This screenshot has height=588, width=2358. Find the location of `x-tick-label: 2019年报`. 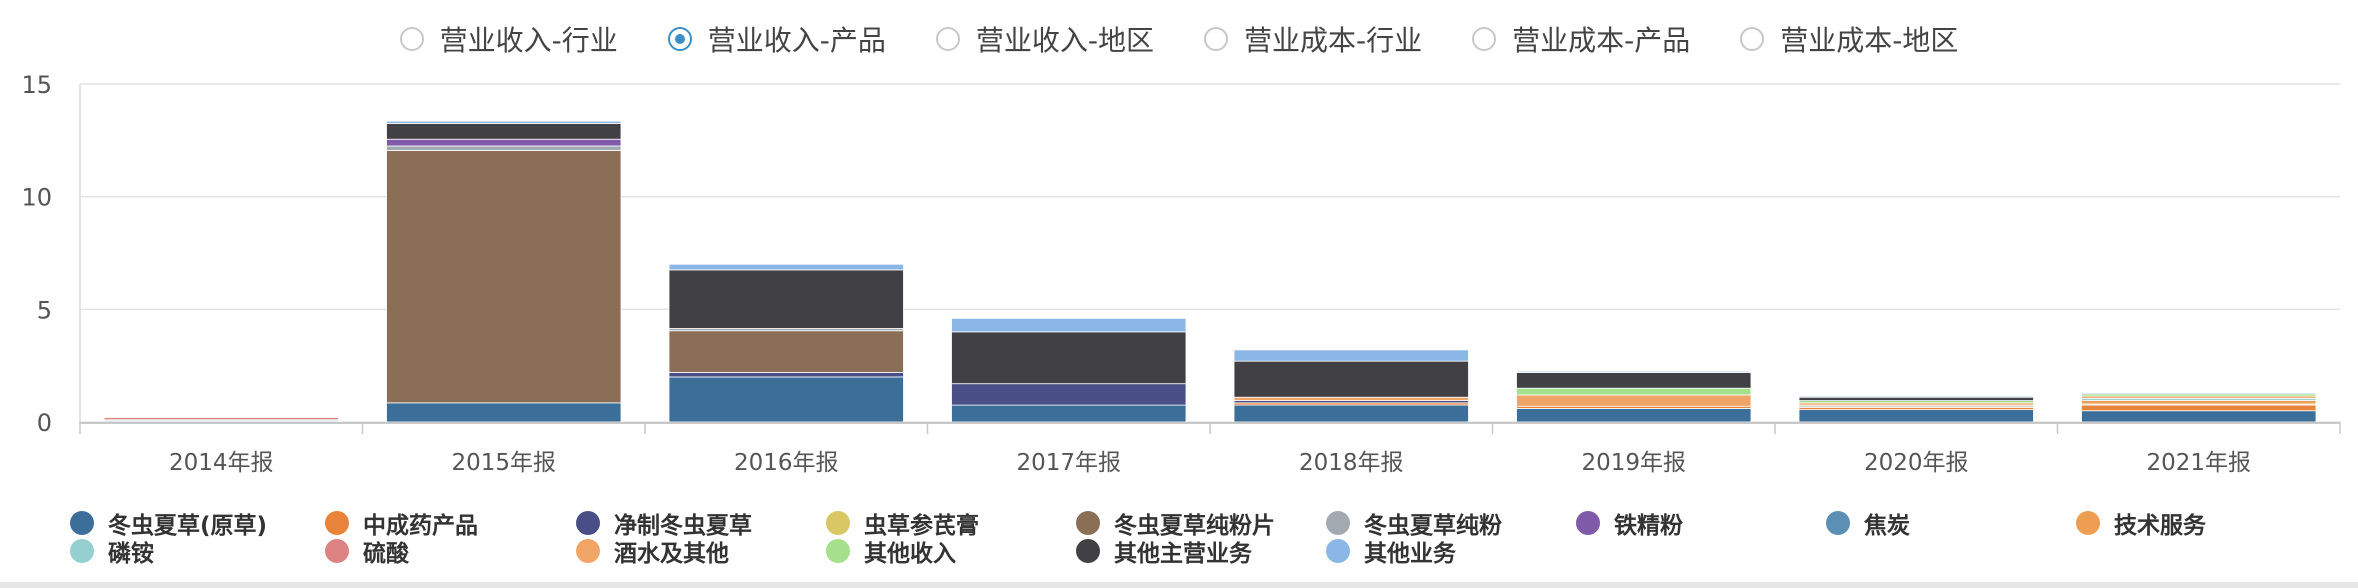

x-tick-label: 2019年报 is located at coordinates (1633, 463).